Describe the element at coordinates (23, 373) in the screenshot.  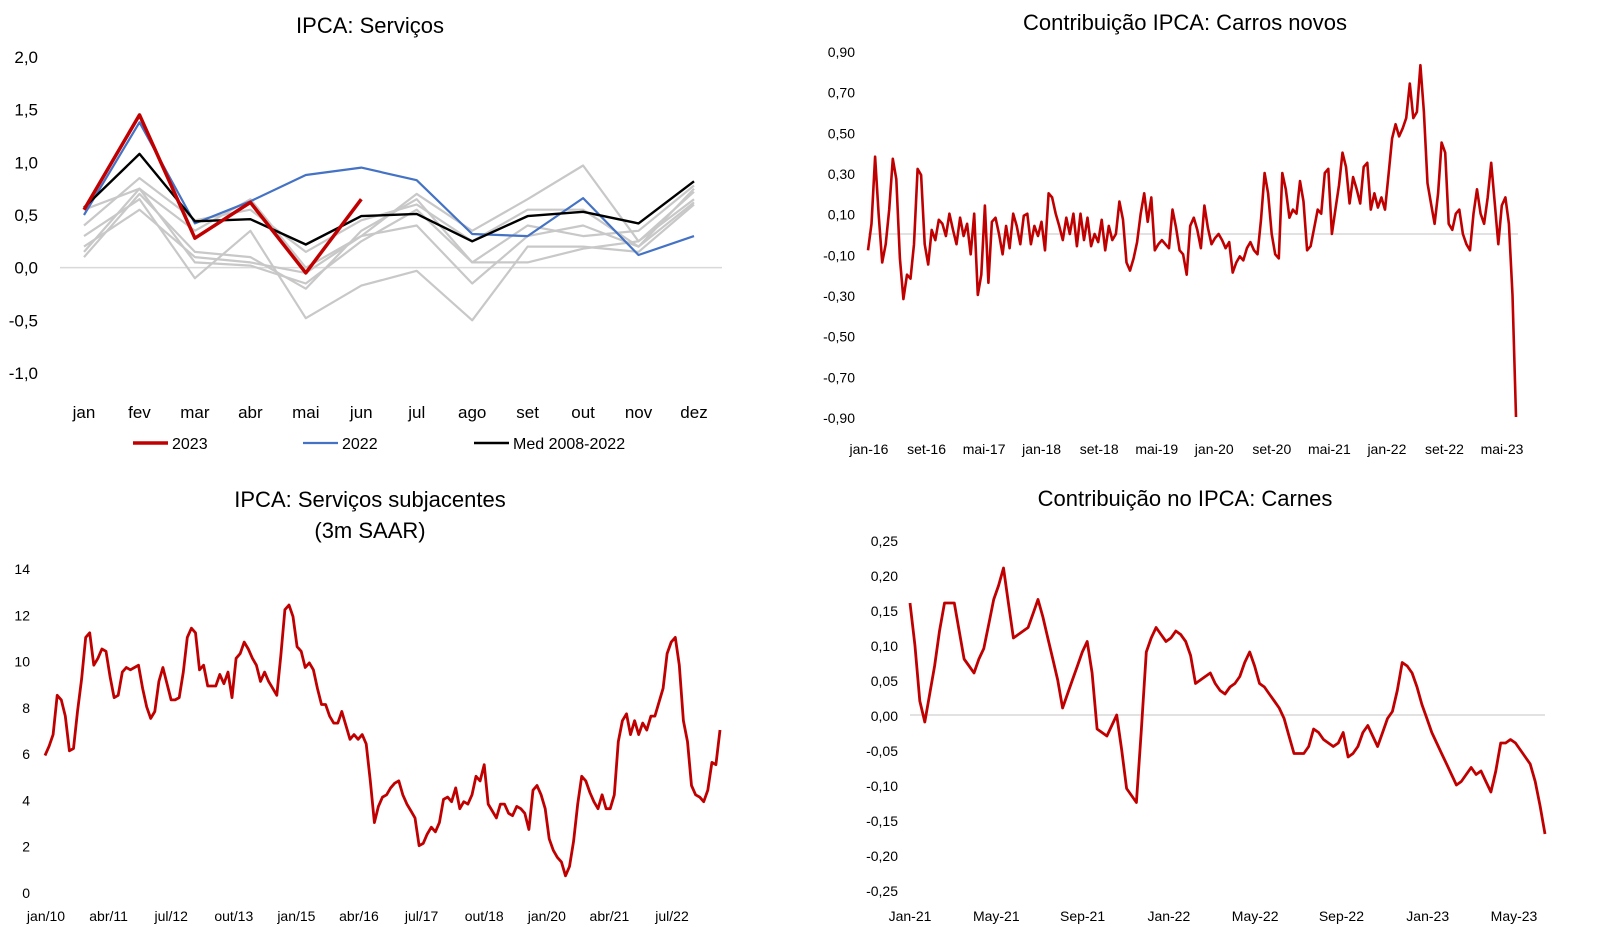
I see `servicos-y-tick: -1,0` at that location.